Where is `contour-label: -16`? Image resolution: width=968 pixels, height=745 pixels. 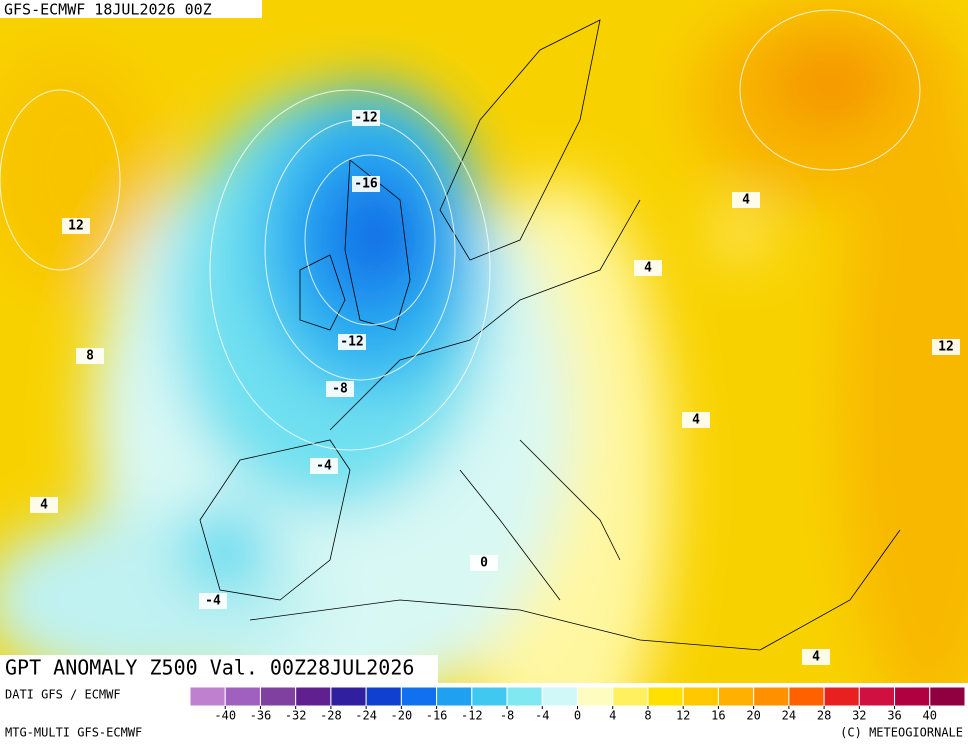 contour-label: -16 is located at coordinates (366, 184).